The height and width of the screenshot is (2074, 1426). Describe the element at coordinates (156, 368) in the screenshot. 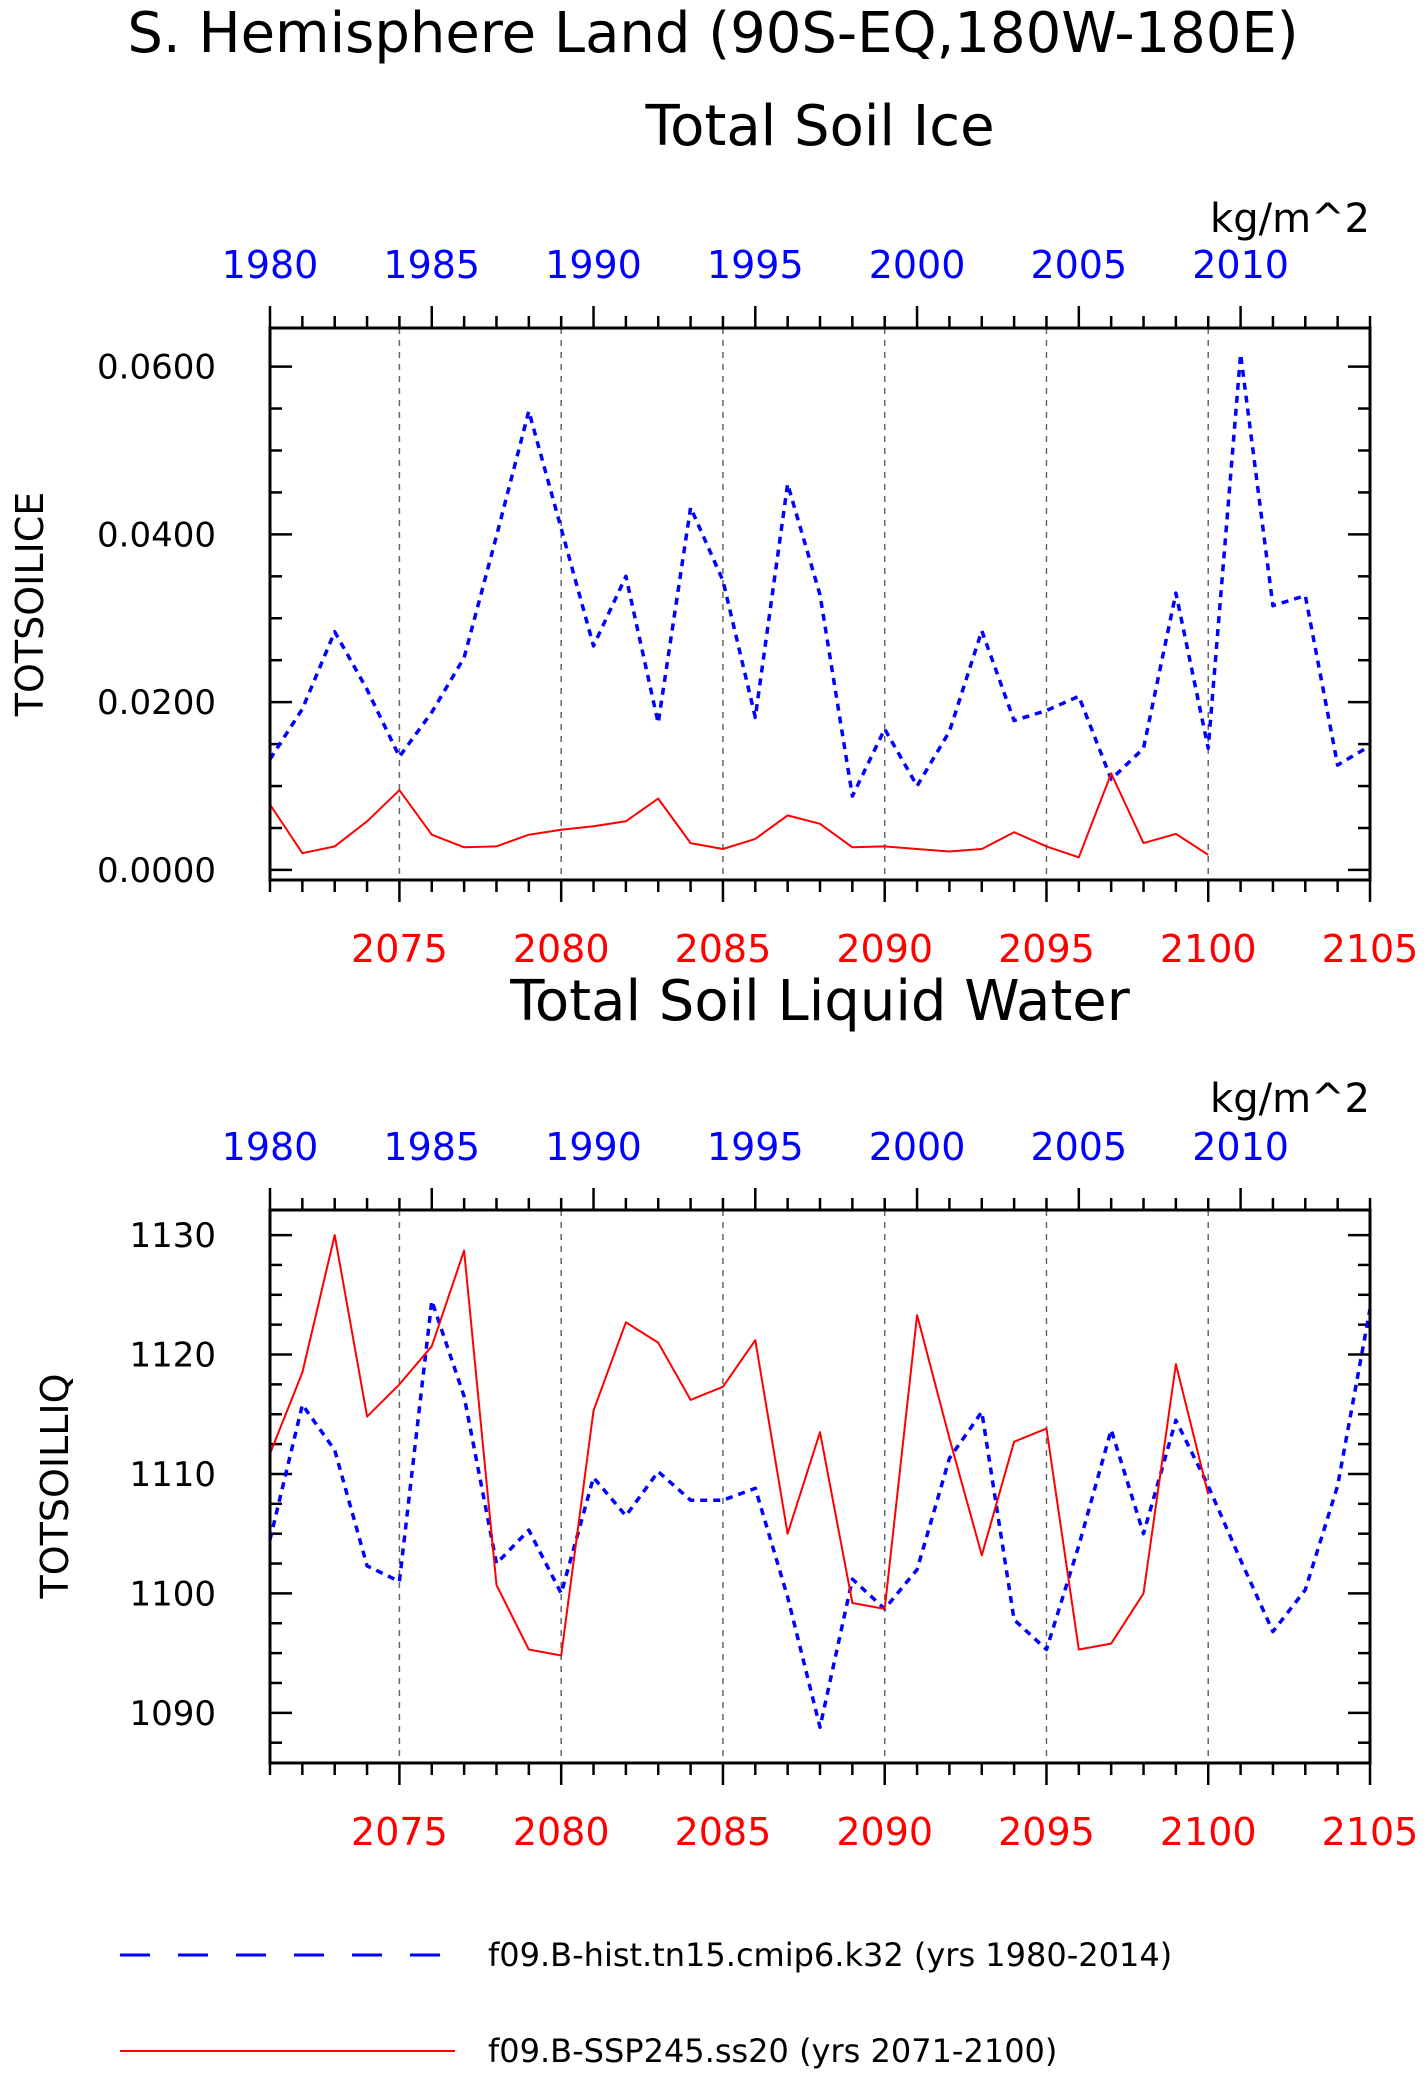

I see `y-tick-label: 0.0600` at that location.